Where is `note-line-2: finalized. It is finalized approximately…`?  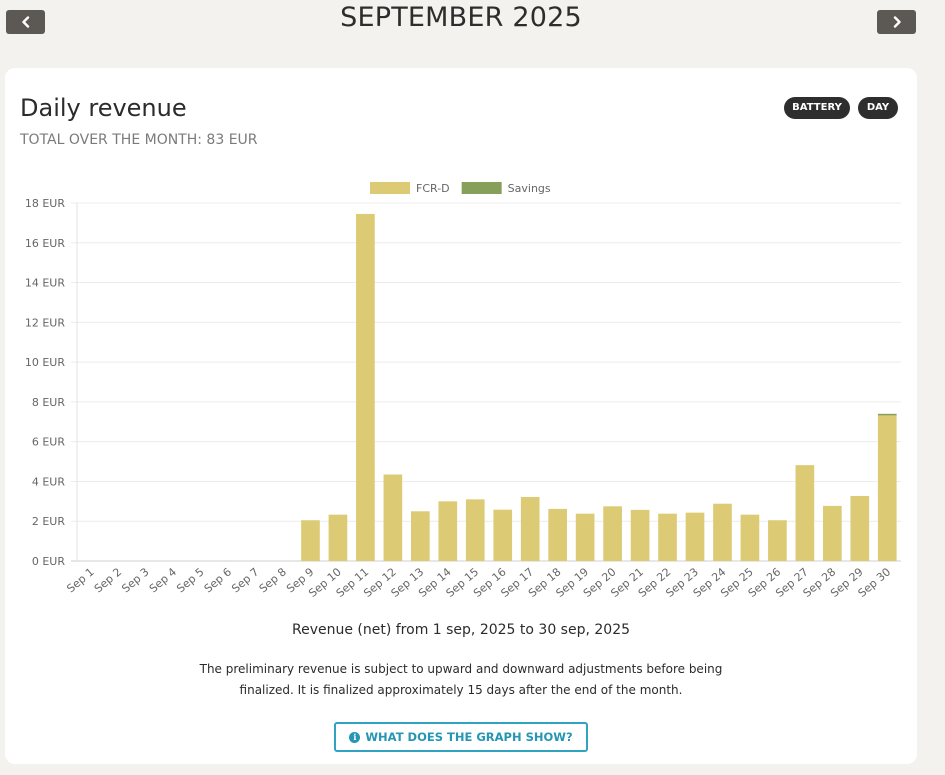
note-line-2: finalized. It is finalized approximately… is located at coordinates (461, 690).